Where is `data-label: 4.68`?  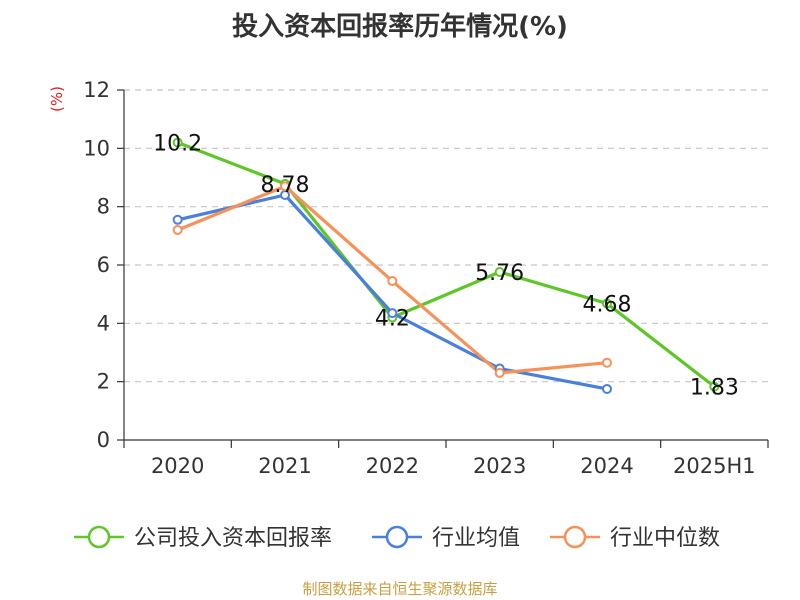 data-label: 4.68 is located at coordinates (607, 305).